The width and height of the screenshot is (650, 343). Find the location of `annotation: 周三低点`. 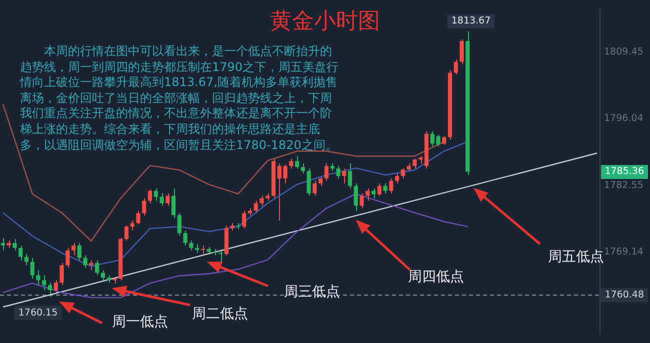

annotation: 周三低点 is located at coordinates (312, 292).